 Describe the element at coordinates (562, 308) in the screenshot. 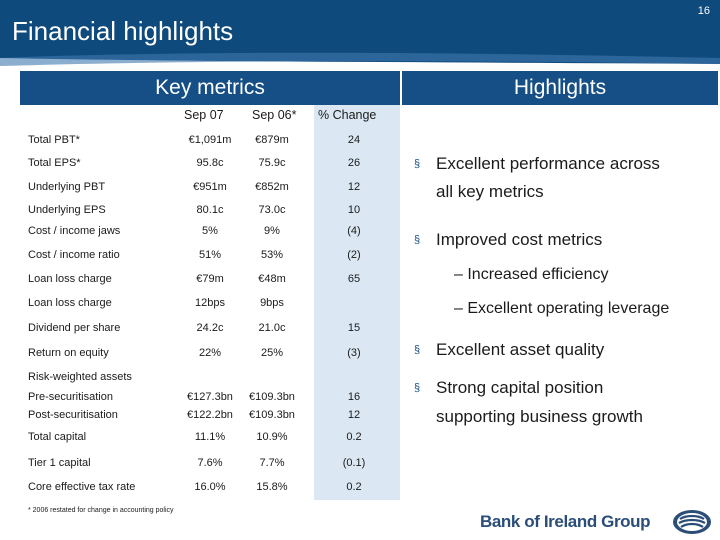

I see `highlight-subitem: – Excellent operating leverage` at that location.